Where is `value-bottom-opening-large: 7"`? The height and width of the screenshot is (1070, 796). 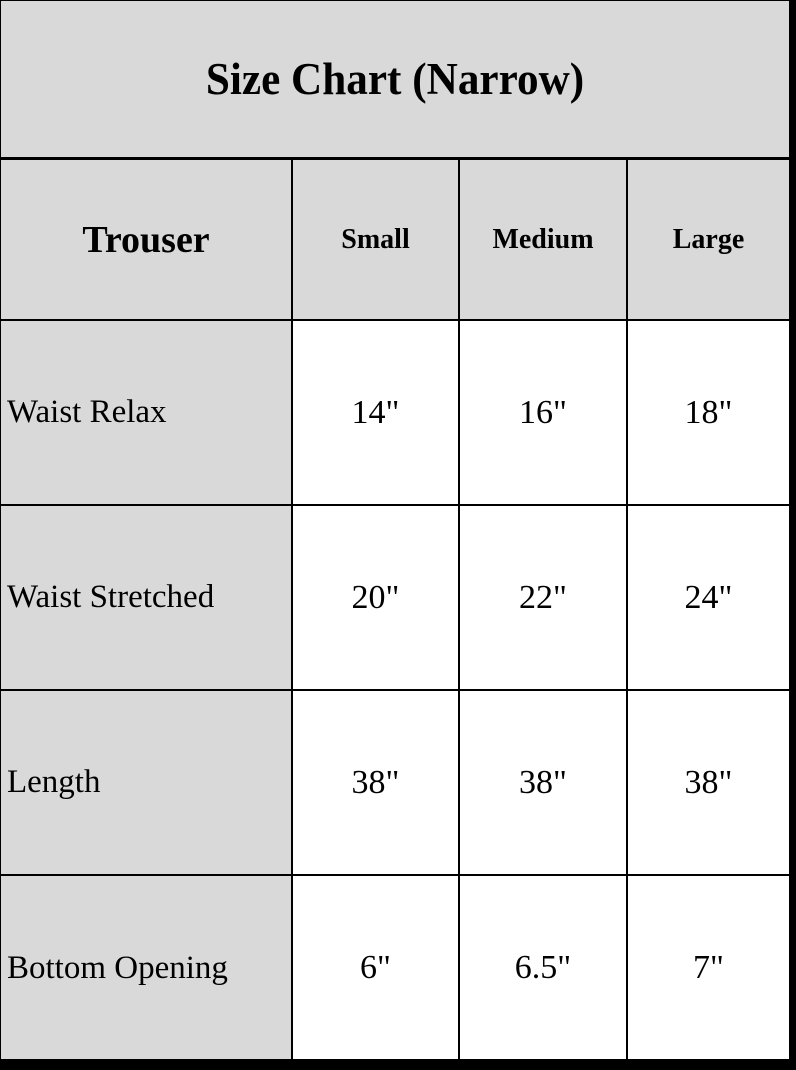
value-bottom-opening-large: 7" is located at coordinates (708, 966).